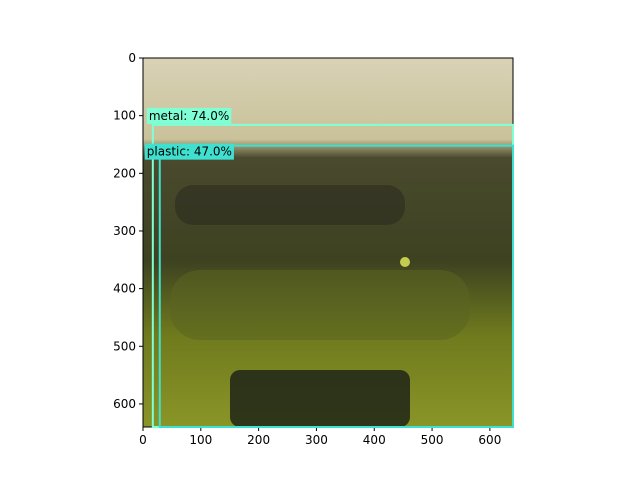  What do you see at coordinates (316, 440) in the screenshot?
I see `x-tick-label: 300` at bounding box center [316, 440].